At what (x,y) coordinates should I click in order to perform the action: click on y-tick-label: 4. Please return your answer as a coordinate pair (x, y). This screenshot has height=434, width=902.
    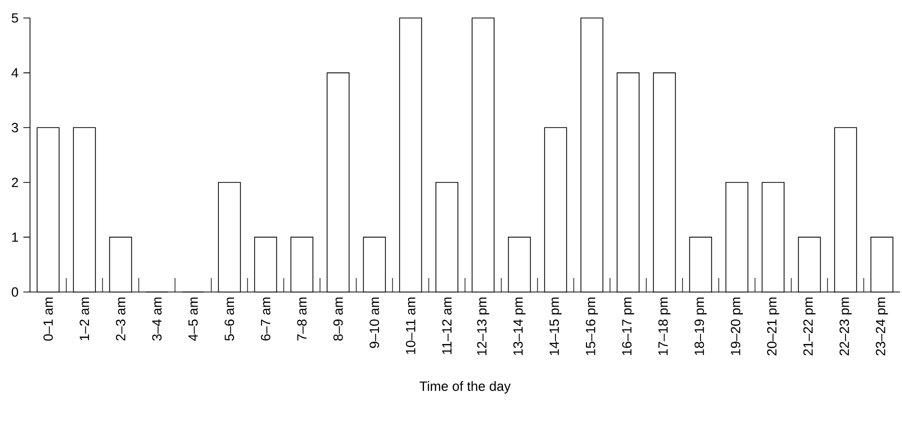
    Looking at the image, I should click on (15, 73).